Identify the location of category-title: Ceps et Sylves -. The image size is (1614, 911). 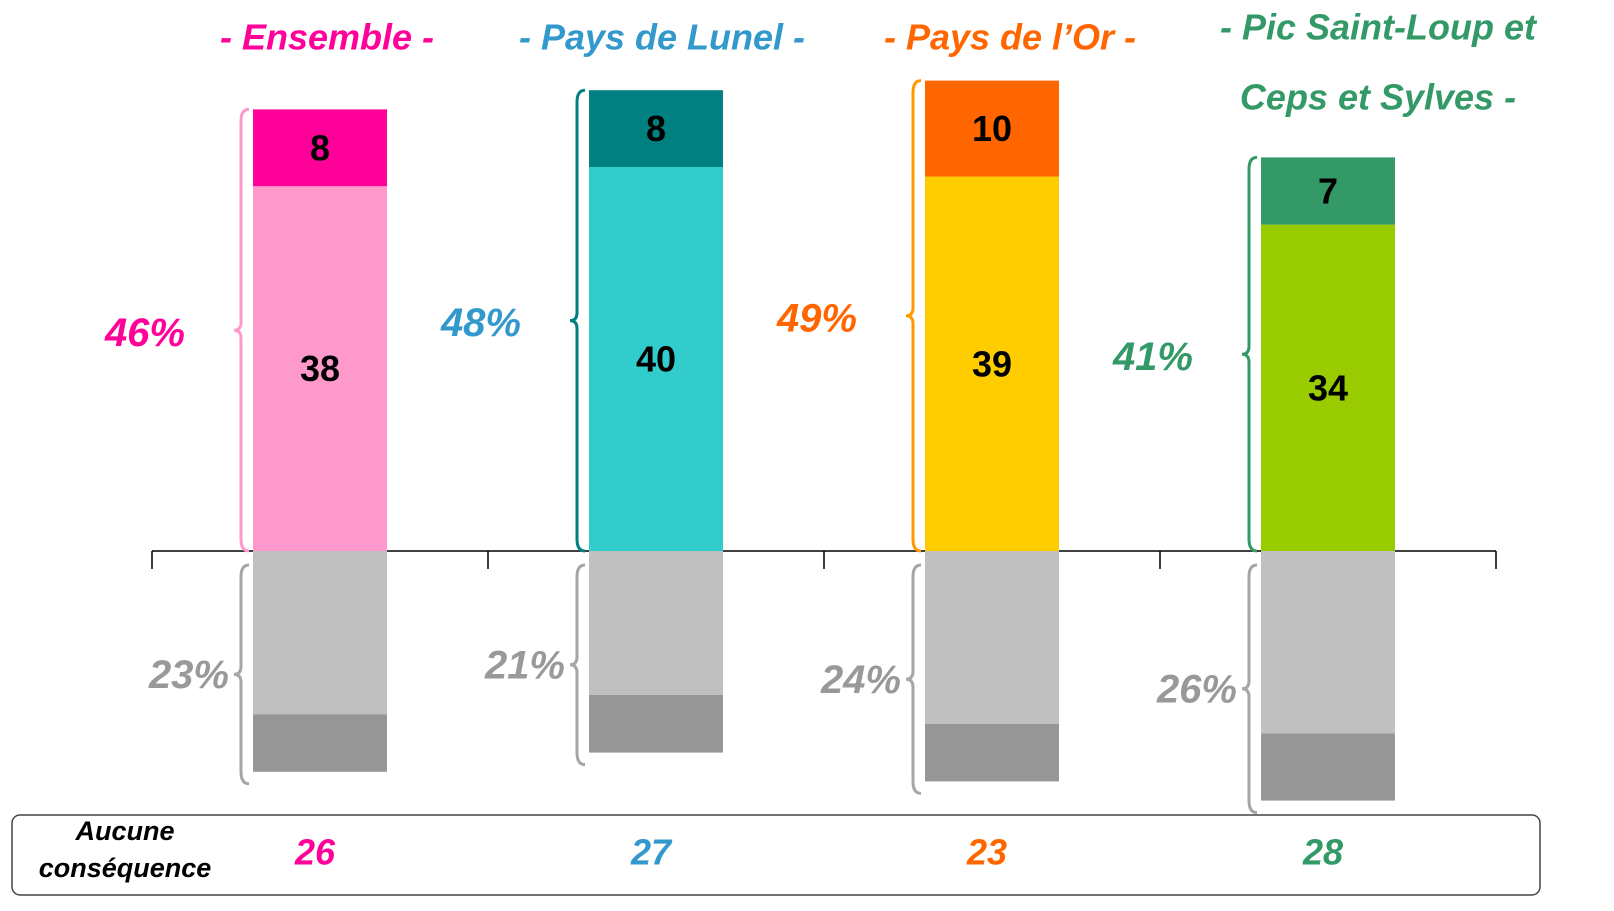
(1378, 97).